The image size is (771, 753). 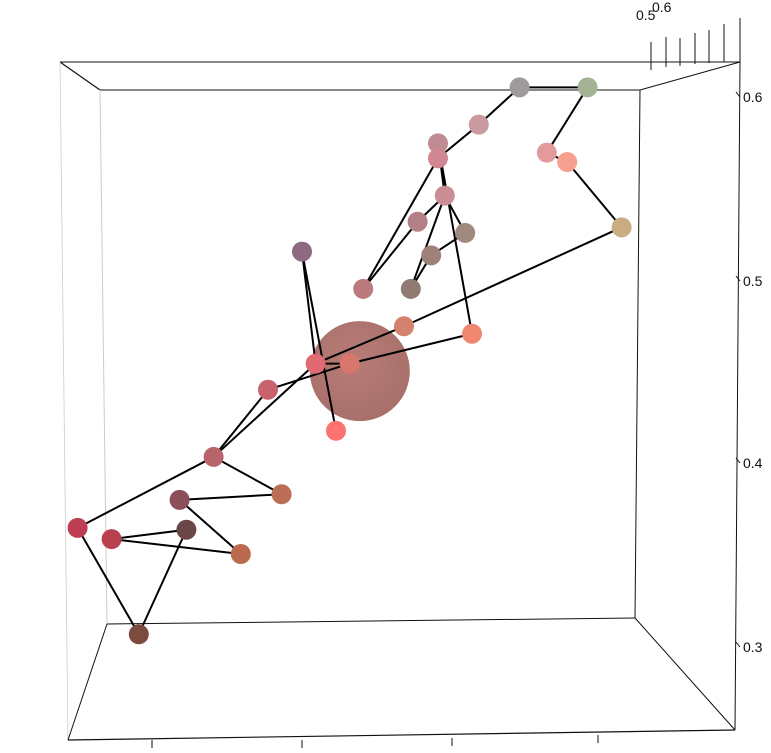 I want to click on depth-tick-label: 0.6, so click(x=662, y=7).